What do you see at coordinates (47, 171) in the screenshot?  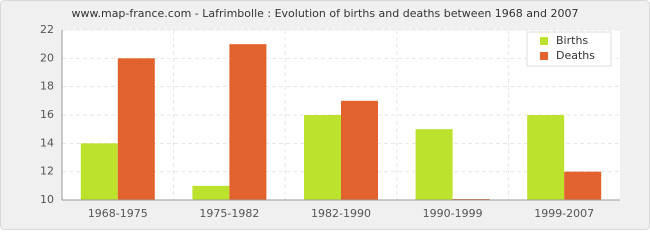 I see `y-tick-label: 12` at bounding box center [47, 171].